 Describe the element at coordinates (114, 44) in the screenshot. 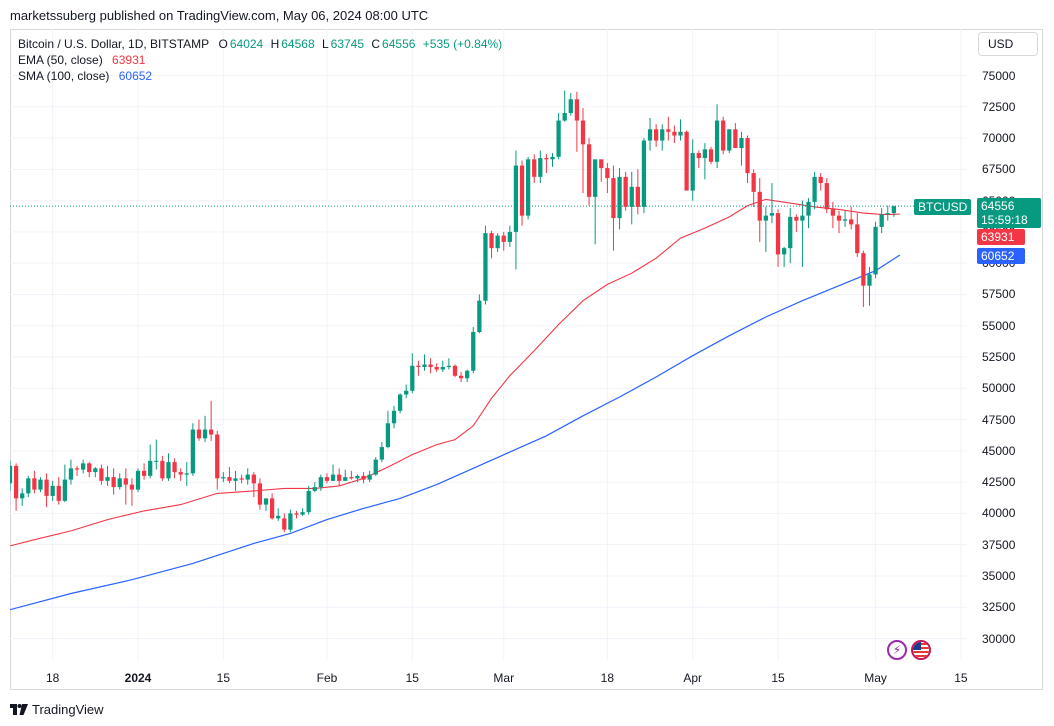

I see `symbol-title: Bitcoin / U.S. Dollar, 1D, BITSTAMP` at that location.